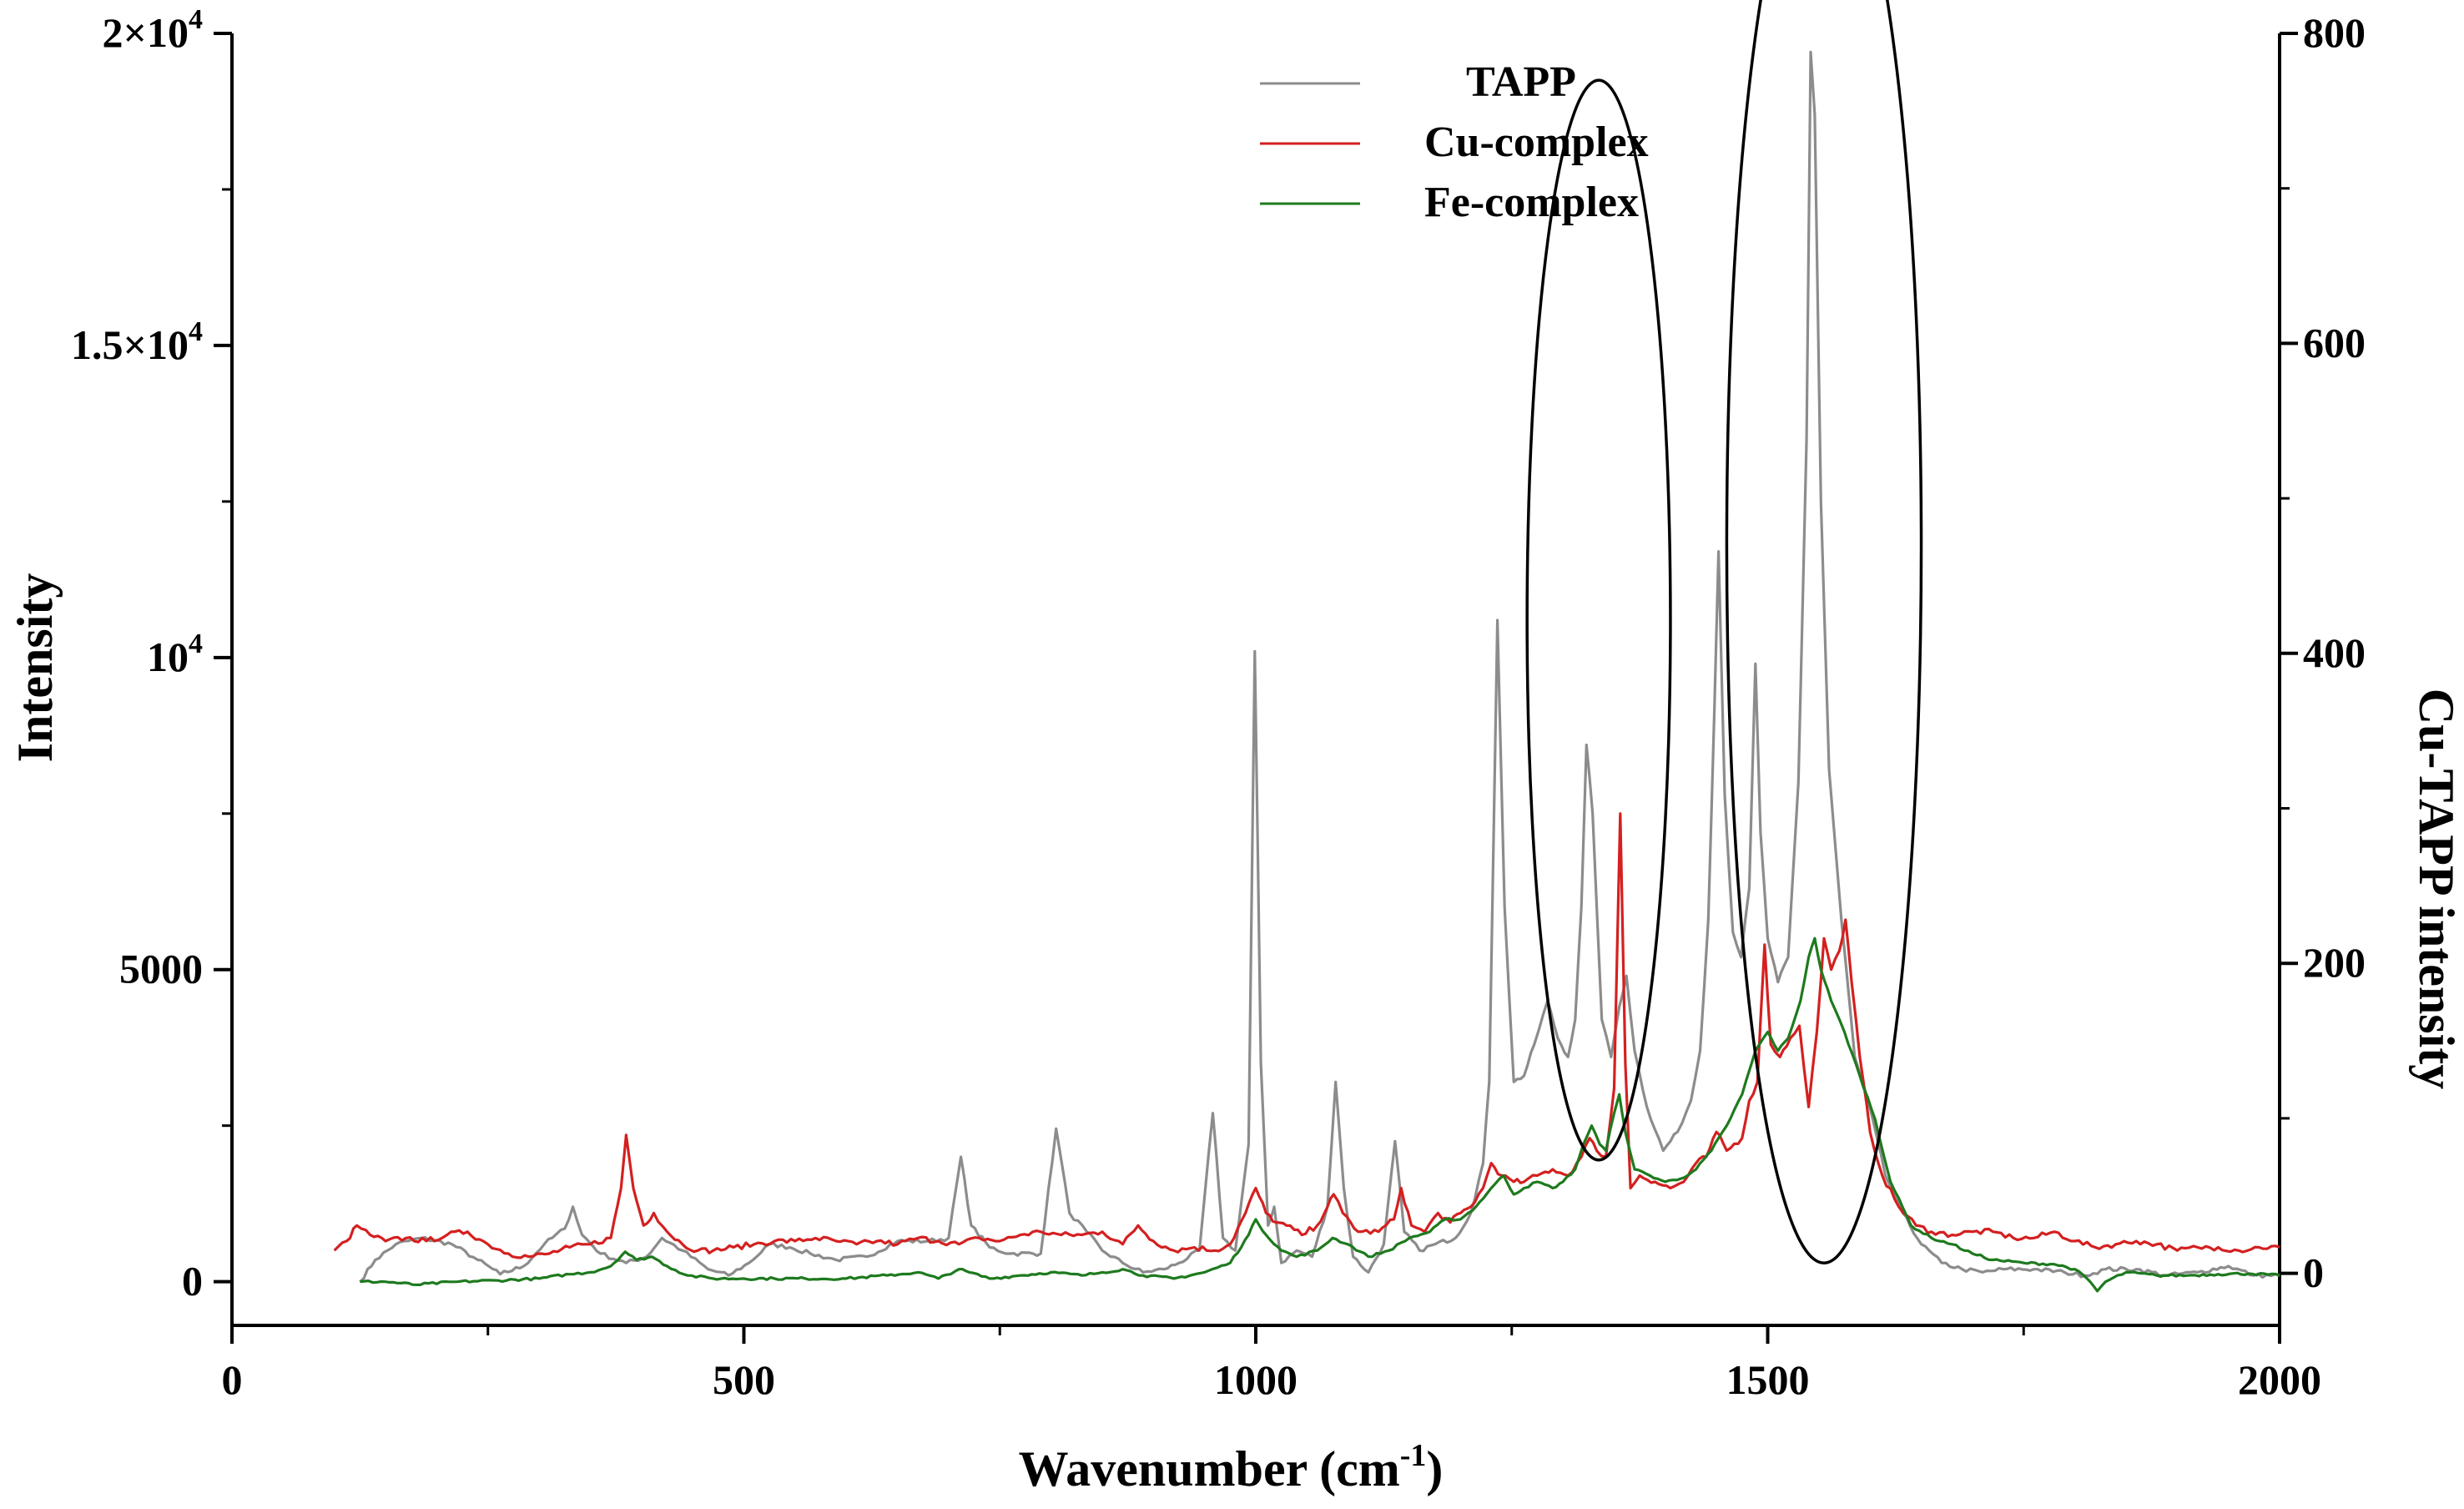 The height and width of the screenshot is (1509, 2464). Describe the element at coordinates (161, 969) in the screenshot. I see `y-tick-label: 5000` at that location.